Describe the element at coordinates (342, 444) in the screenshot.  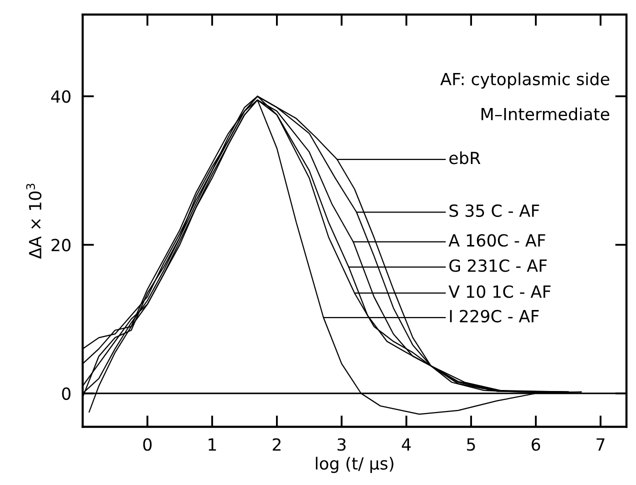
I see `x-tick-label: 3` at that location.